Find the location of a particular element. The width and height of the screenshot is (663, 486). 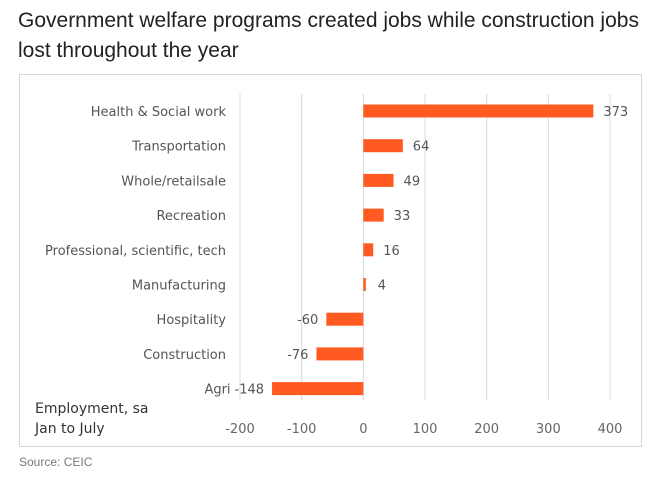

category-label: Hospitality is located at coordinates (192, 320).